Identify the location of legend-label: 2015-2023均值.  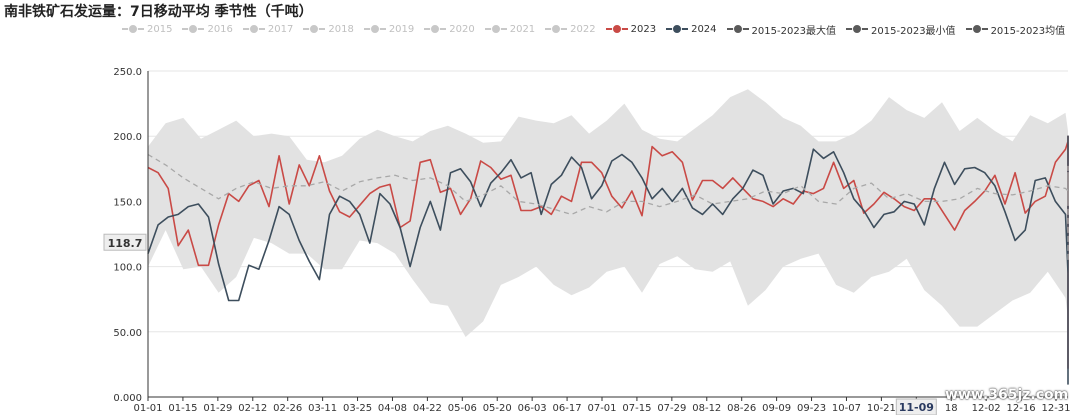
(1028, 31).